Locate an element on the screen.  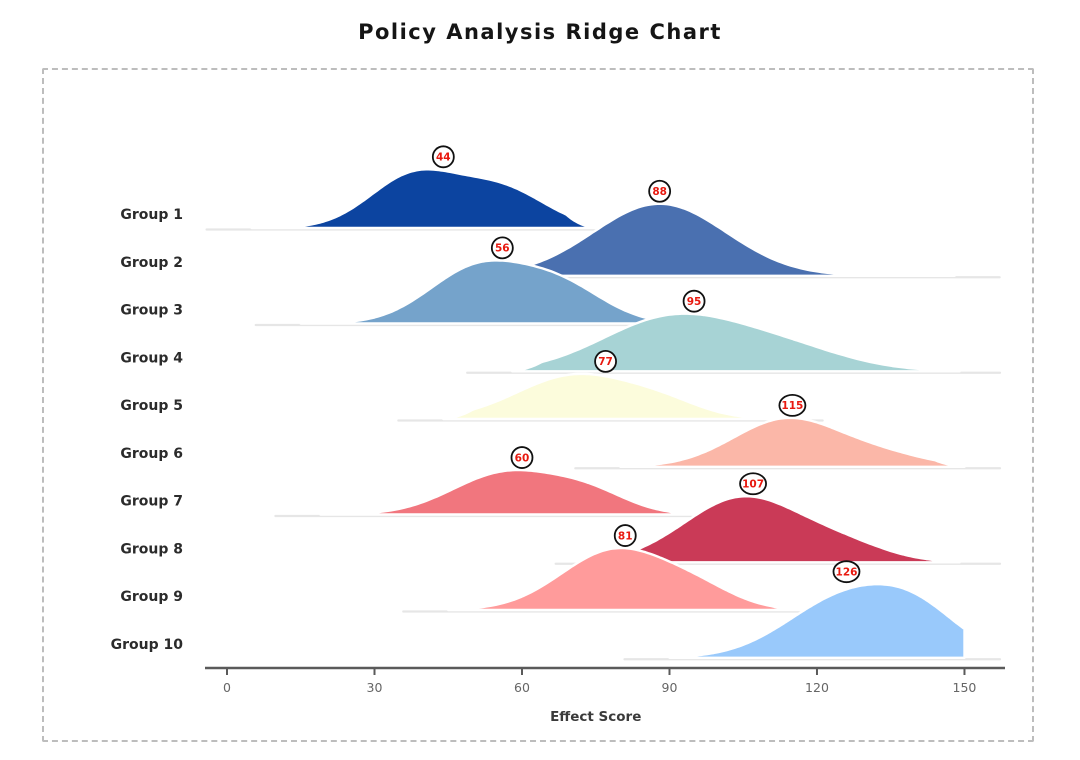
y-axis-label-group-6: Group 6 is located at coordinates (151, 454).